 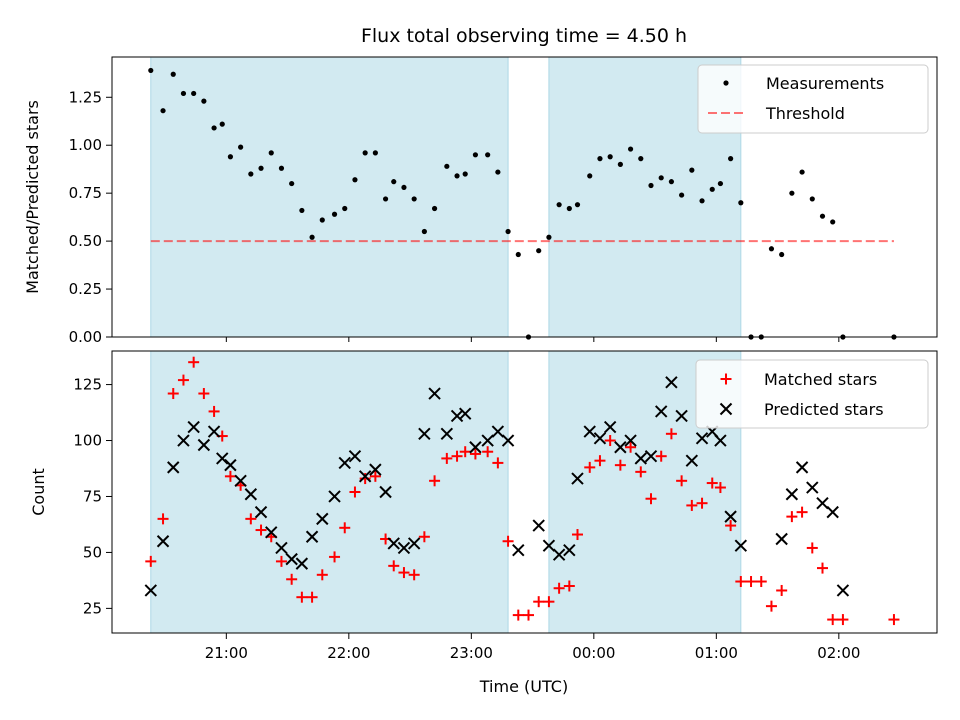 What do you see at coordinates (726, 83) in the screenshot?
I see `legend-measurement-marker` at bounding box center [726, 83].